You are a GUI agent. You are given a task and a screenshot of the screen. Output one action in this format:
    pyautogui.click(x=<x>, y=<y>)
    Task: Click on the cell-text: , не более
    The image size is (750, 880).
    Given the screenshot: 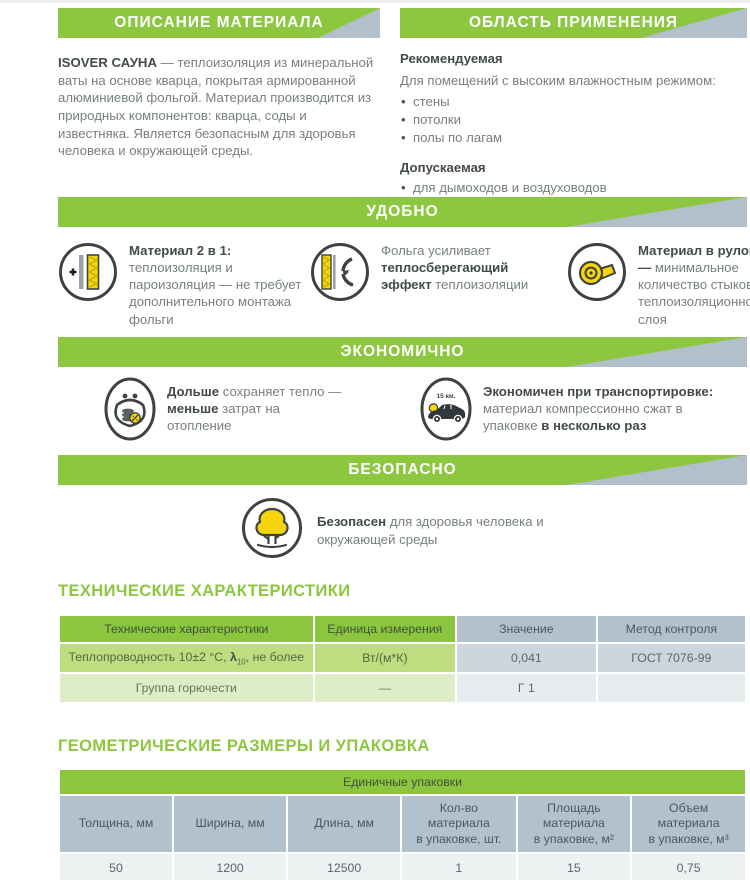 What is the action you would take?
    pyautogui.click(x=275, y=656)
    